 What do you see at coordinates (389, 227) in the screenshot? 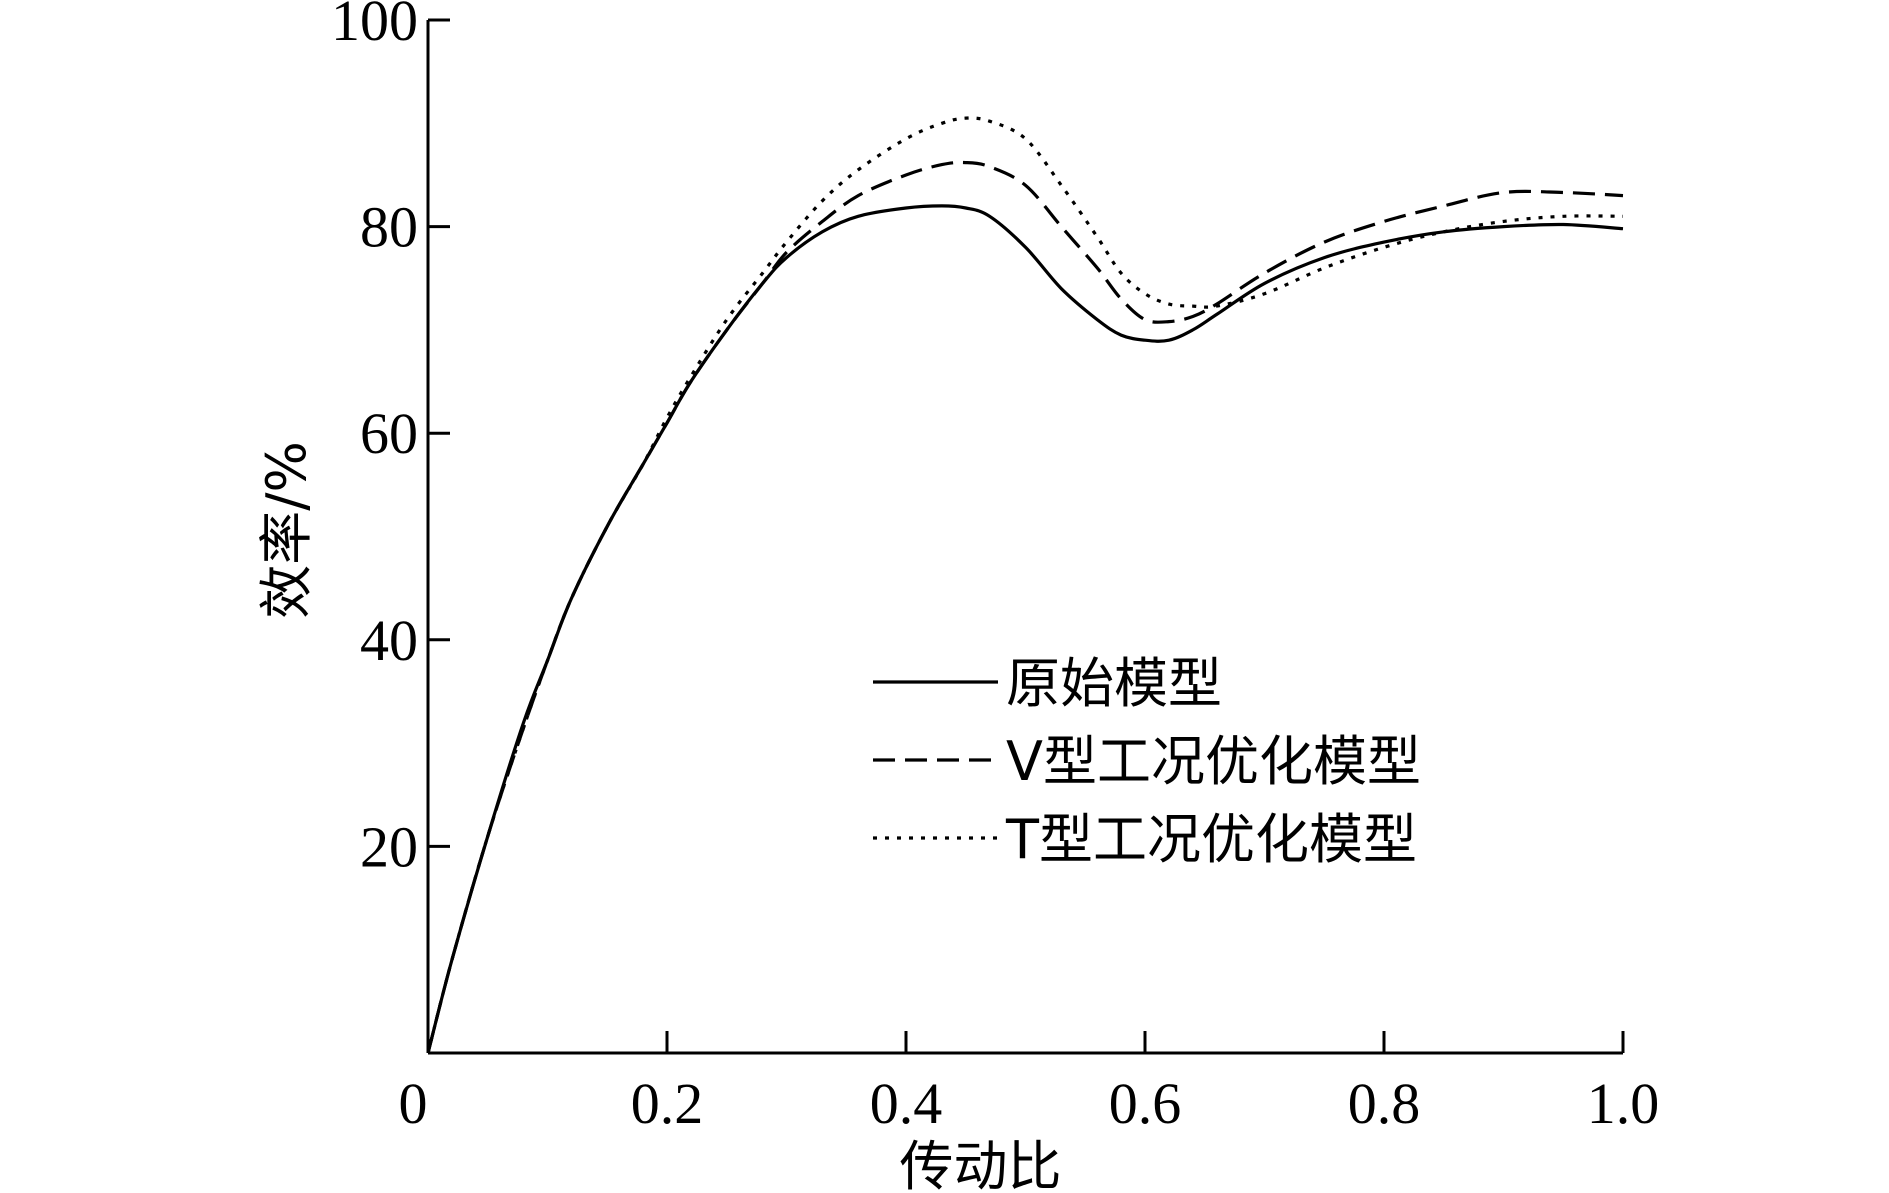
I see `y-tick-label: 80` at bounding box center [389, 227].